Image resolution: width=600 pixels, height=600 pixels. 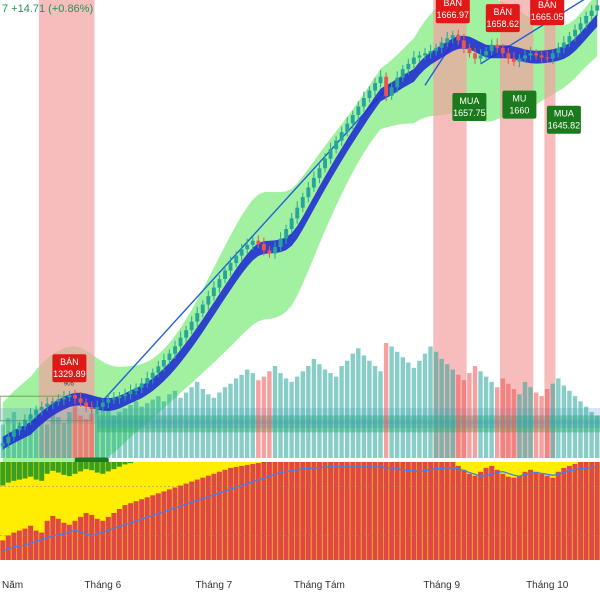 I want to click on price-change-header: 7 +14.71 (+0.86%), so click(x=47, y=9).